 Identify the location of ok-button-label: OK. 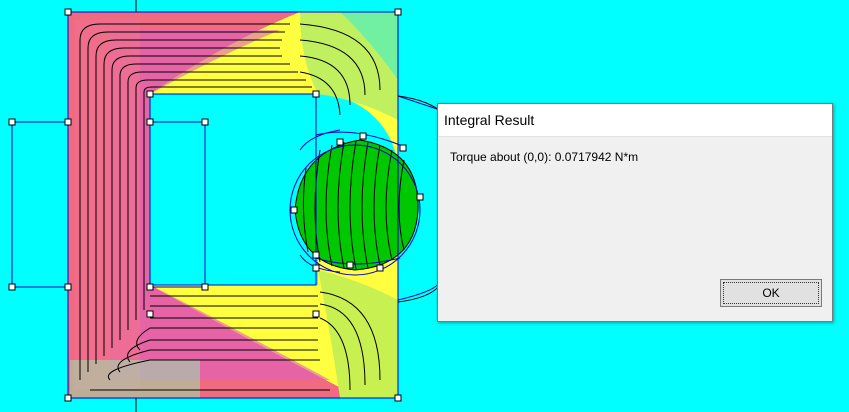
(771, 293).